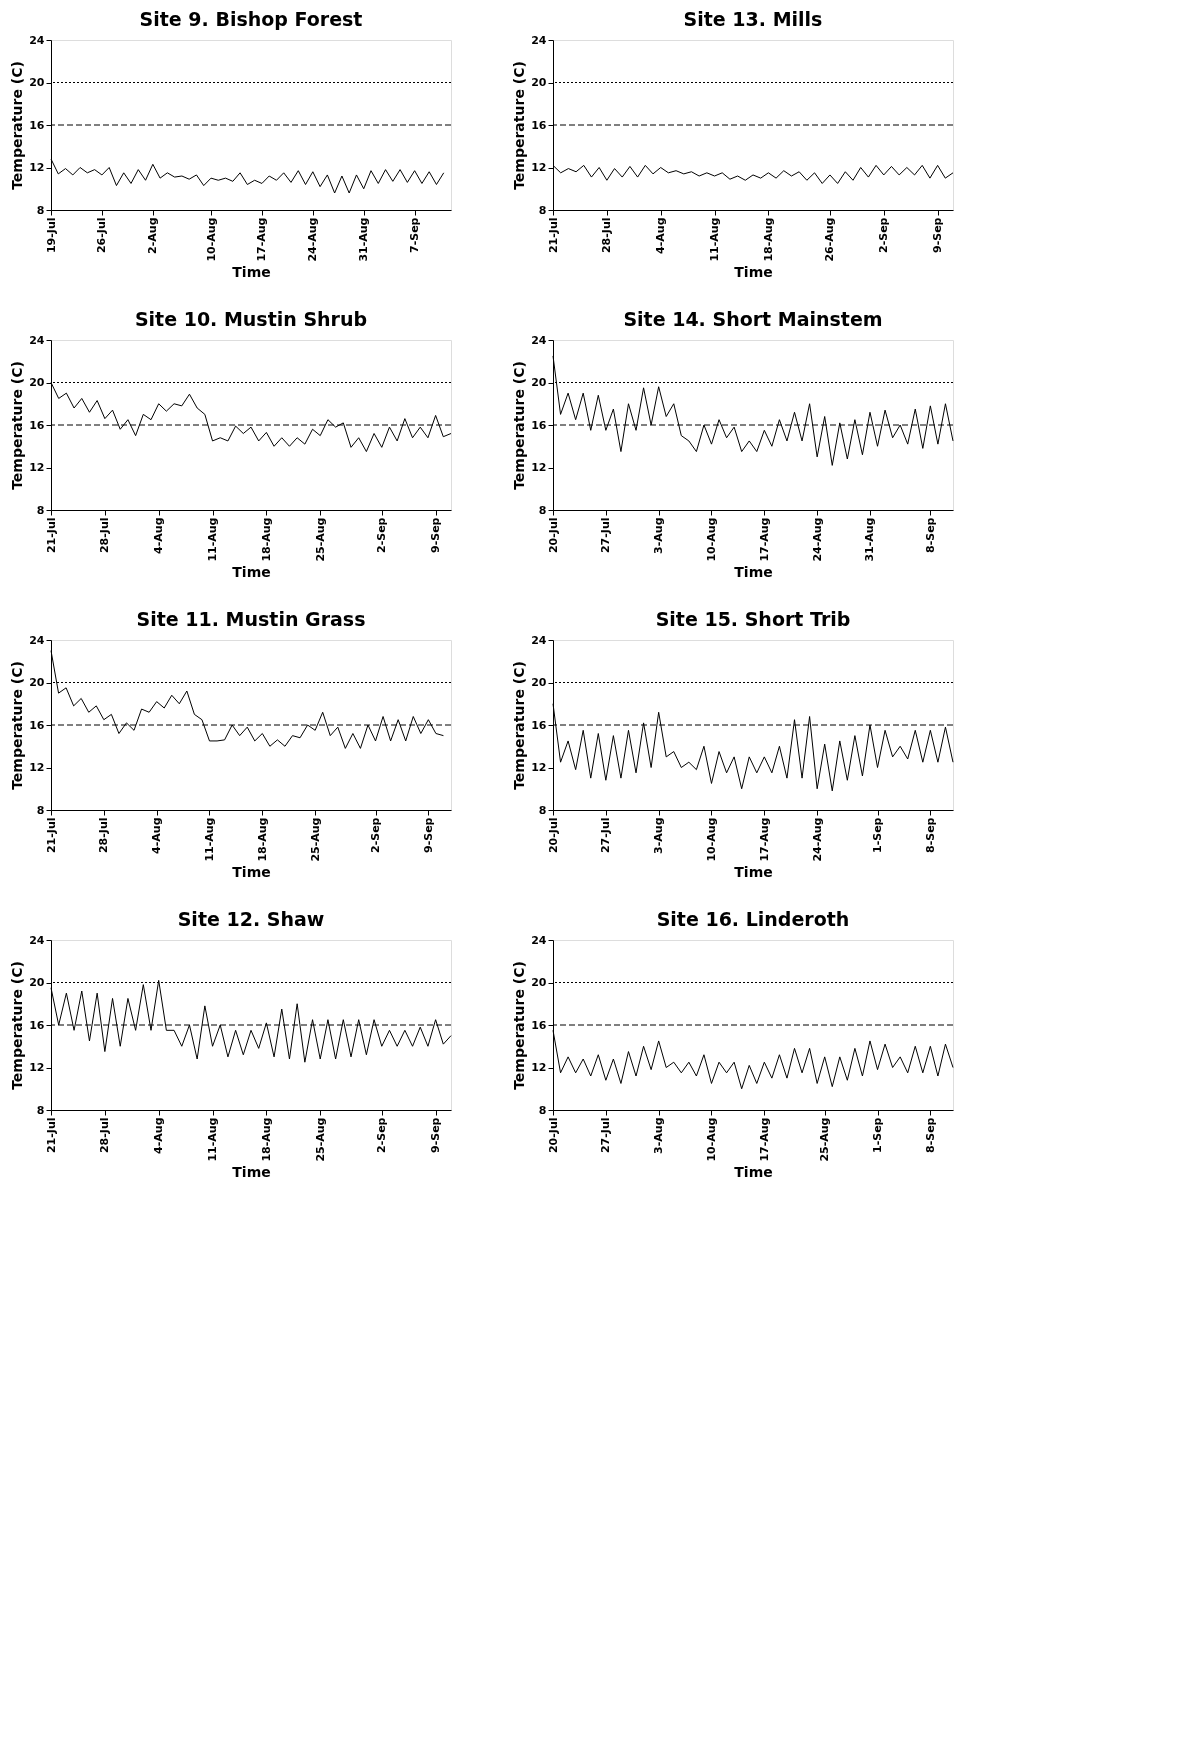 The image size is (1201, 1737). Describe the element at coordinates (753, 319) in the screenshot. I see `chart-title: Site 14. Short Mainstem` at that location.